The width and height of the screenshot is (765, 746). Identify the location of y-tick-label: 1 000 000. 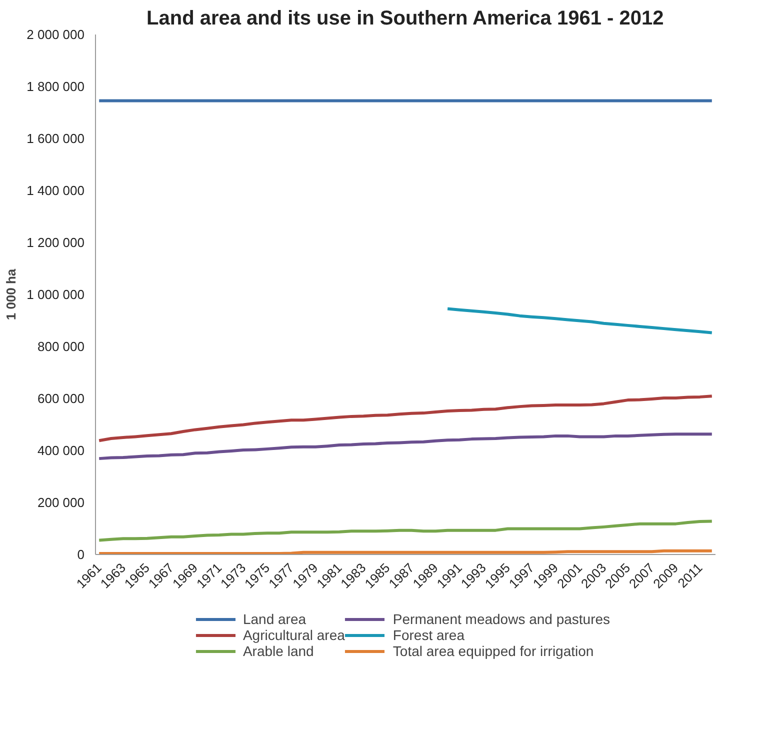
(55, 294).